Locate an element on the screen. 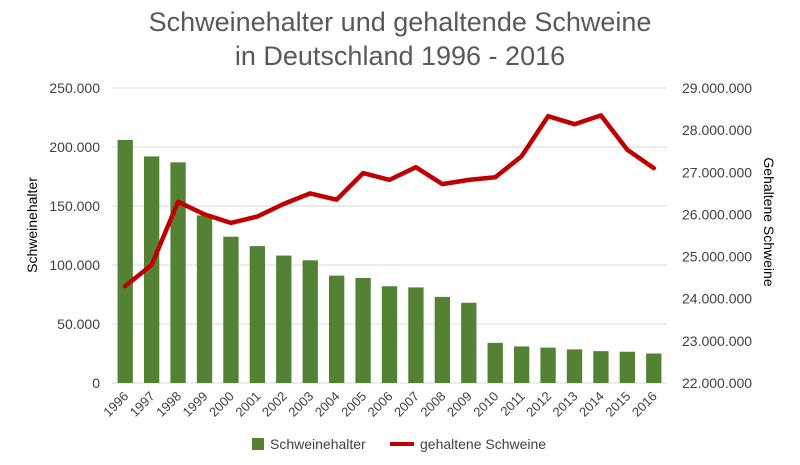 This screenshot has width=800, height=465. y-tick-label: 250.000 is located at coordinates (74, 88).